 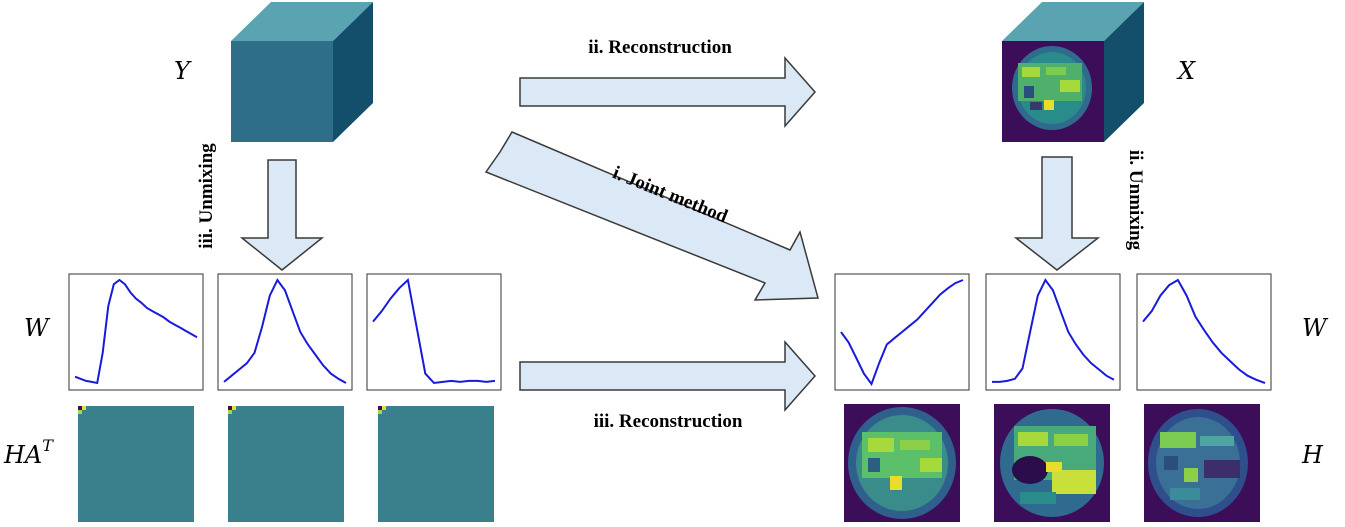 I want to click on label-w-right: W, so click(x=1315, y=328).